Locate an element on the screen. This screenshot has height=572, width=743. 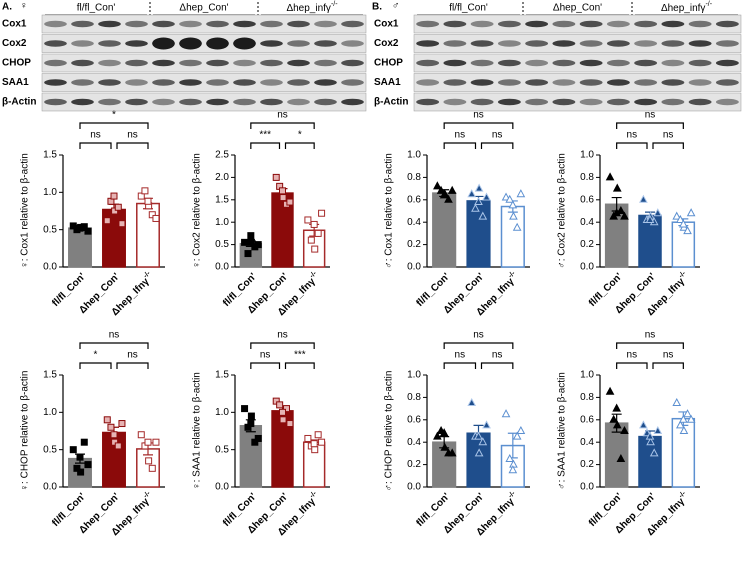
bar is located at coordinates (444, 230).